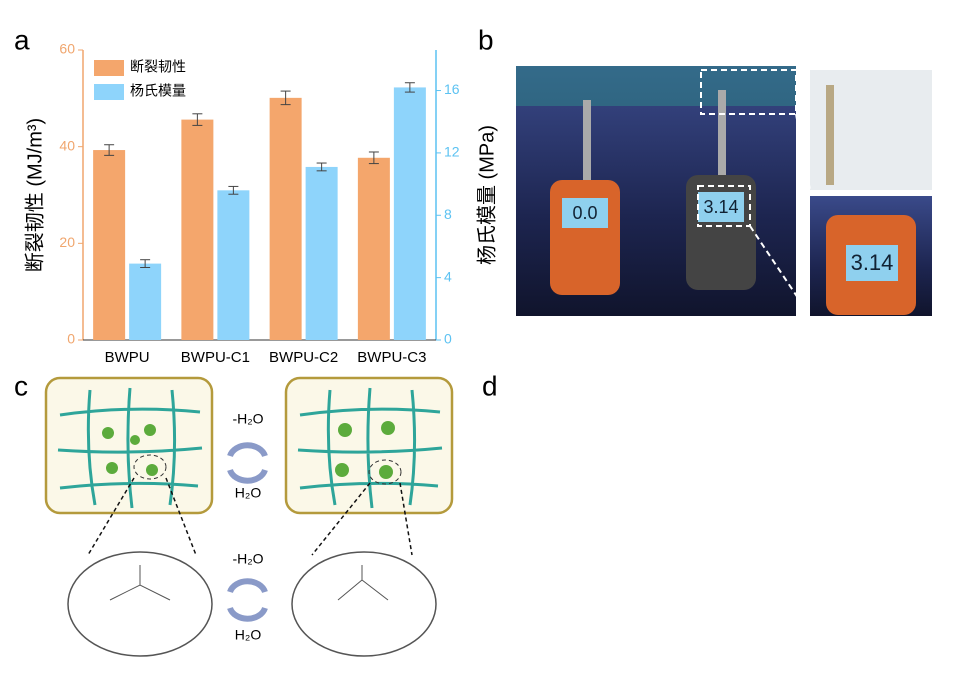  I want to click on legend-label: 杨氏模量, so click(158, 91).